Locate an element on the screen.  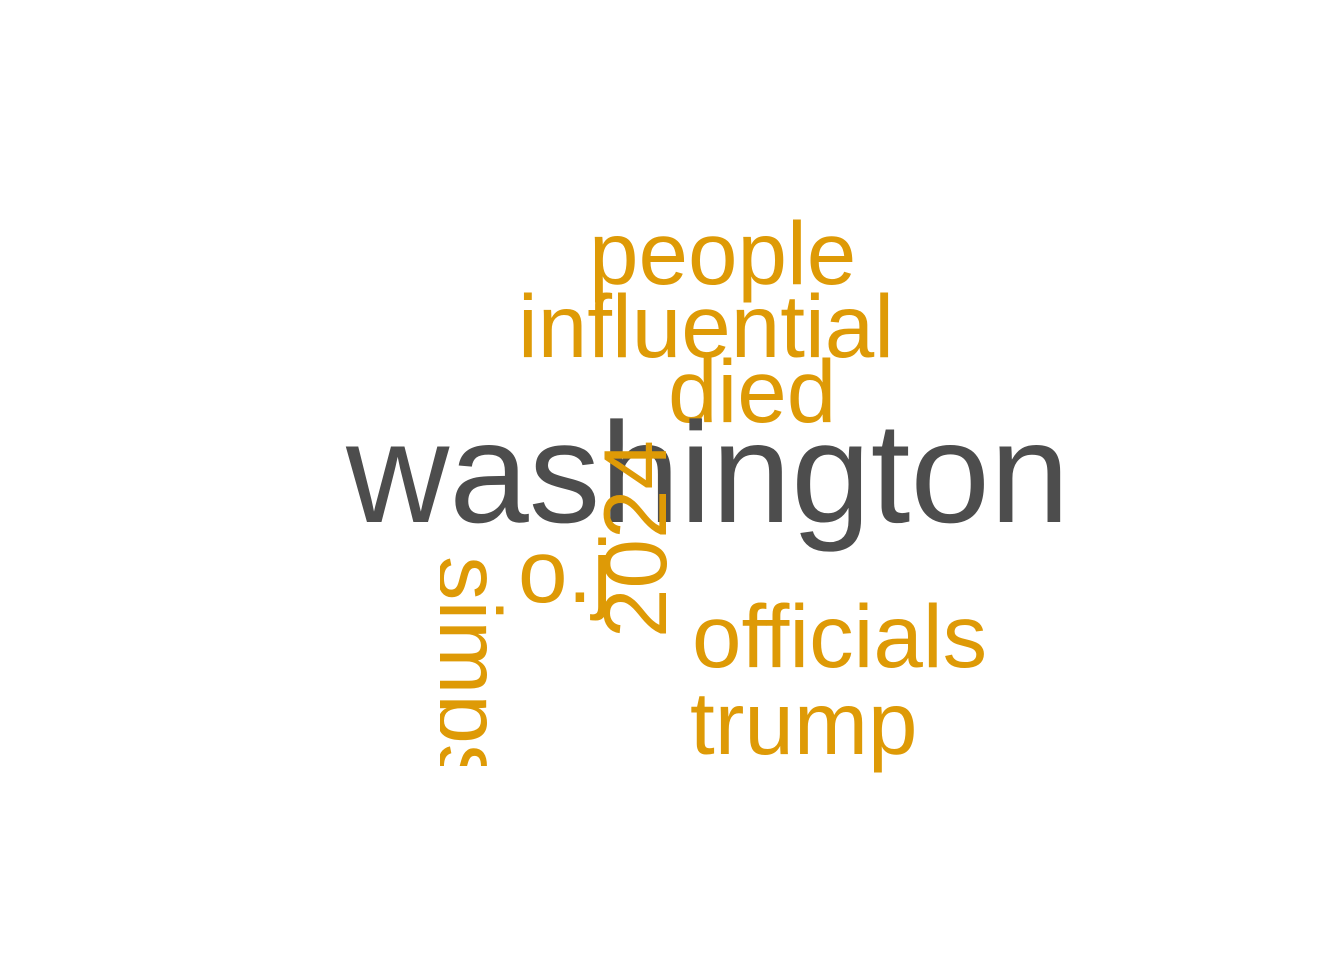
word-simpson-clip: simpson is located at coordinates (480, 661).